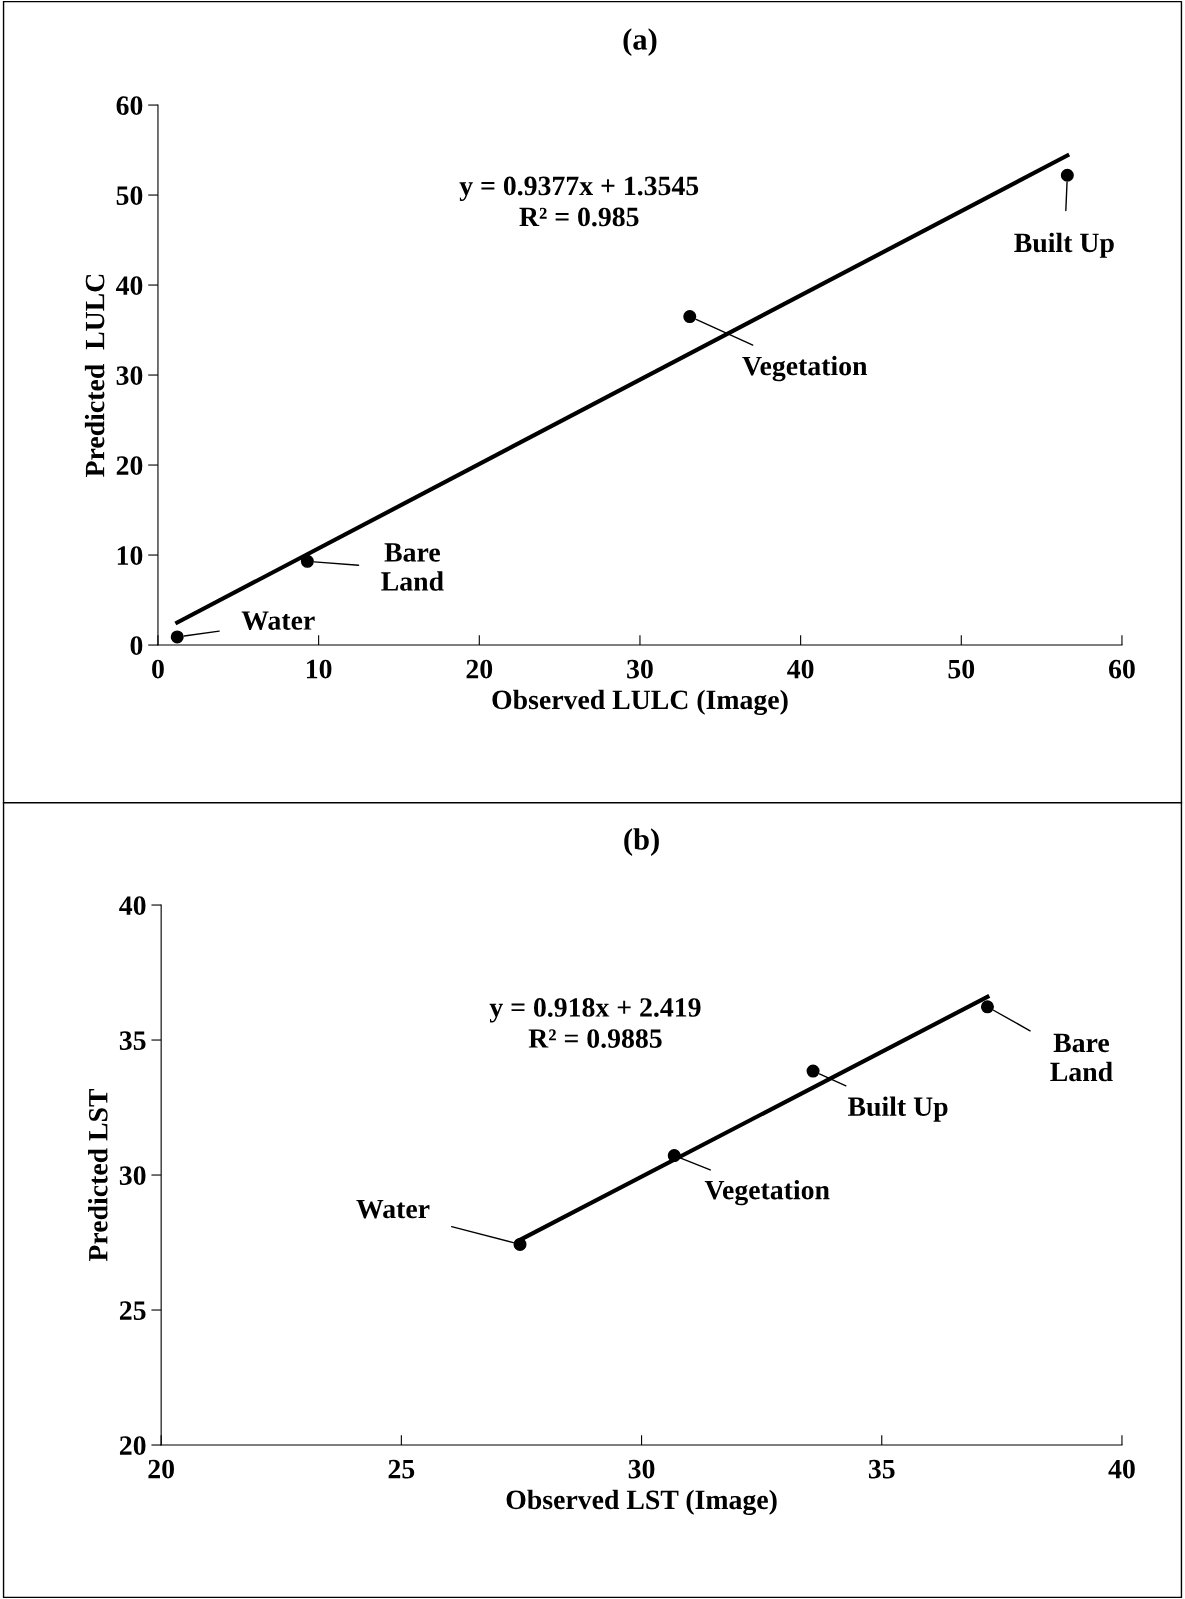 The height and width of the screenshot is (1599, 1185). What do you see at coordinates (881, 1469) in the screenshot?
I see `x-tick-label: 35` at bounding box center [881, 1469].